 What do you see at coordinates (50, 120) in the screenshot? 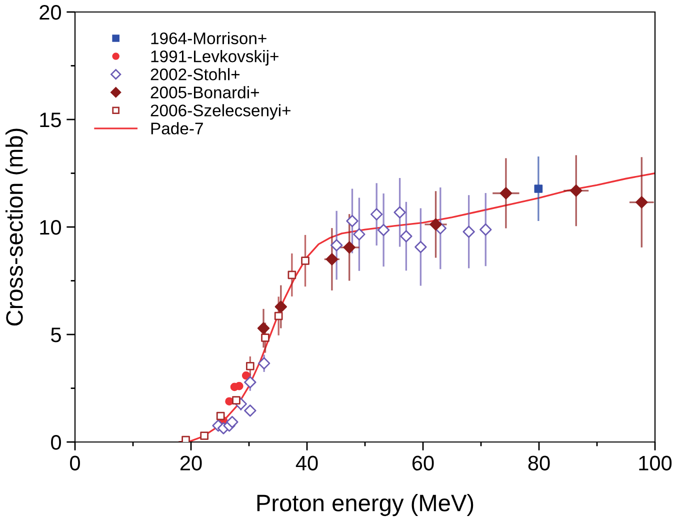
I see `y-tick-label: 15` at bounding box center [50, 120].